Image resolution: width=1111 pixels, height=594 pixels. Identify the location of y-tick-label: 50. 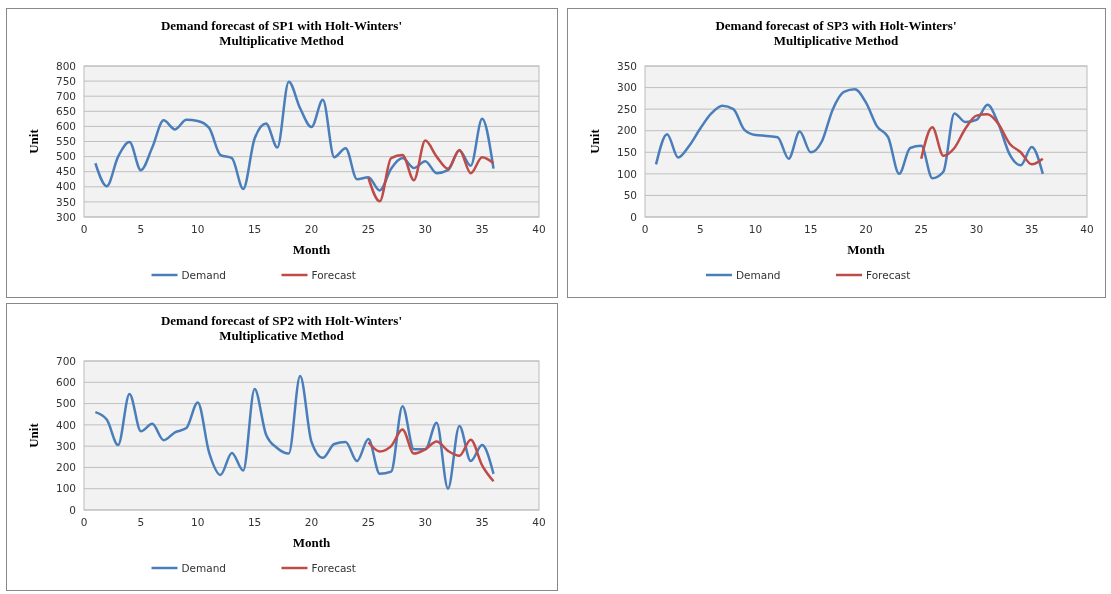
(630, 195).